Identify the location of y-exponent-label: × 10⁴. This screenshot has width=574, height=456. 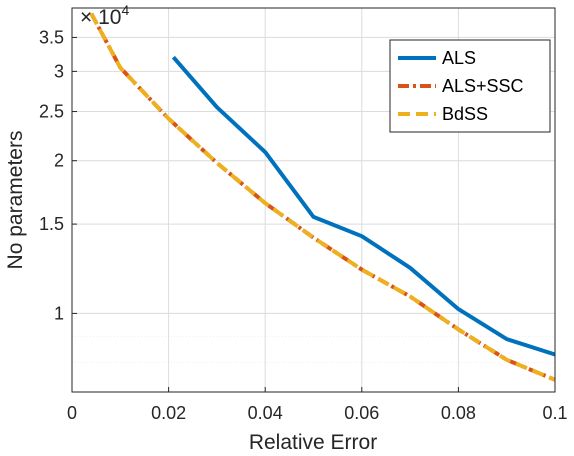
(104, 15).